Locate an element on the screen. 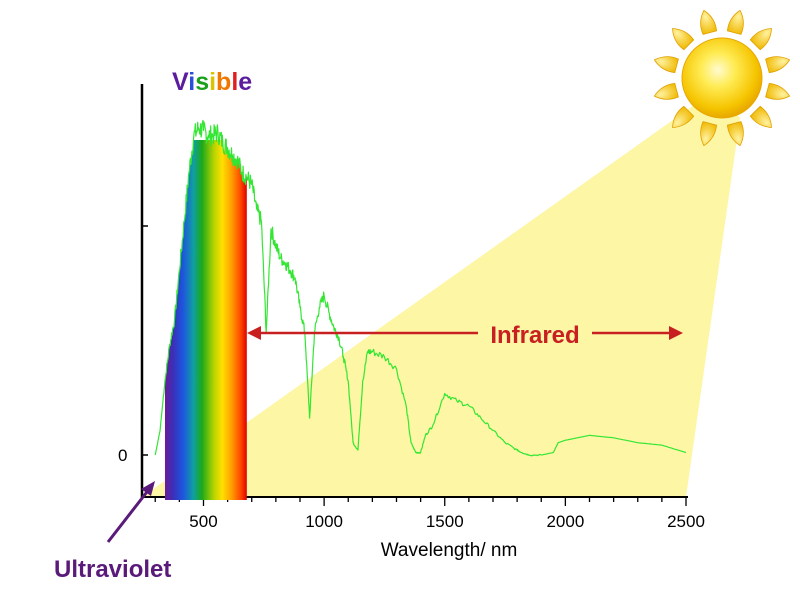  x-tick-label: 2000 is located at coordinates (565, 521).